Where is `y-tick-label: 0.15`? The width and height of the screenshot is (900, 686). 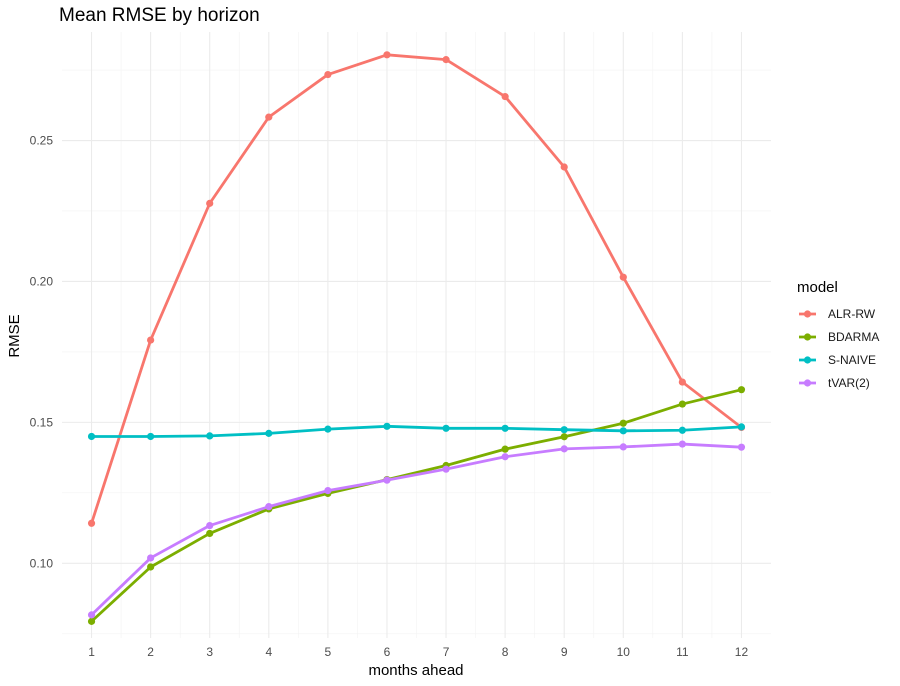
y-tick-label: 0.15 is located at coordinates (42, 422).